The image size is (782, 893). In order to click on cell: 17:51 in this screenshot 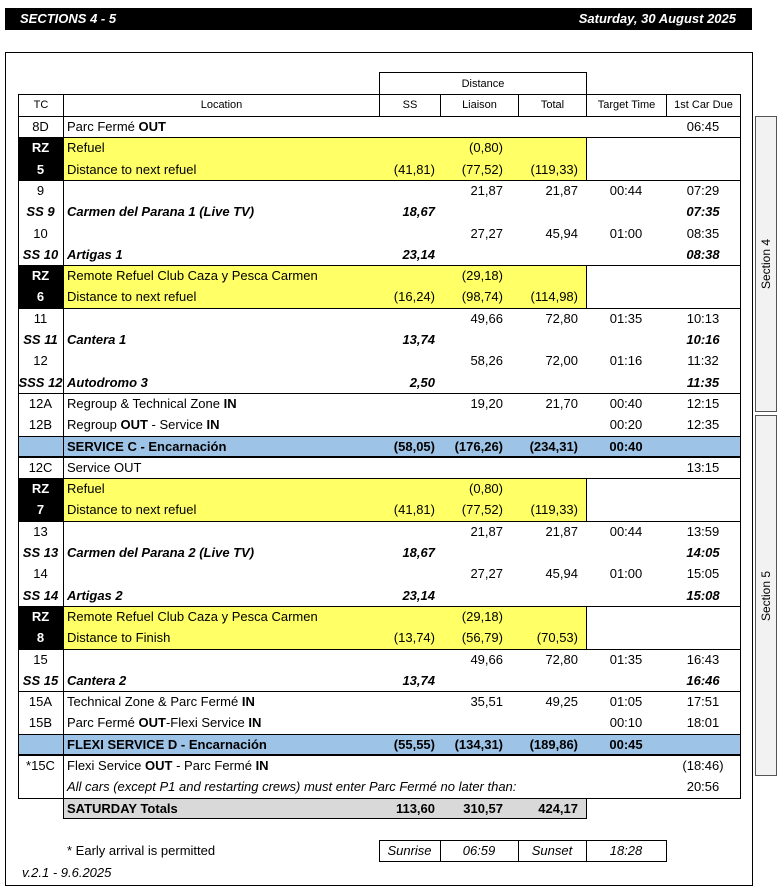, I will do `click(703, 702)`.